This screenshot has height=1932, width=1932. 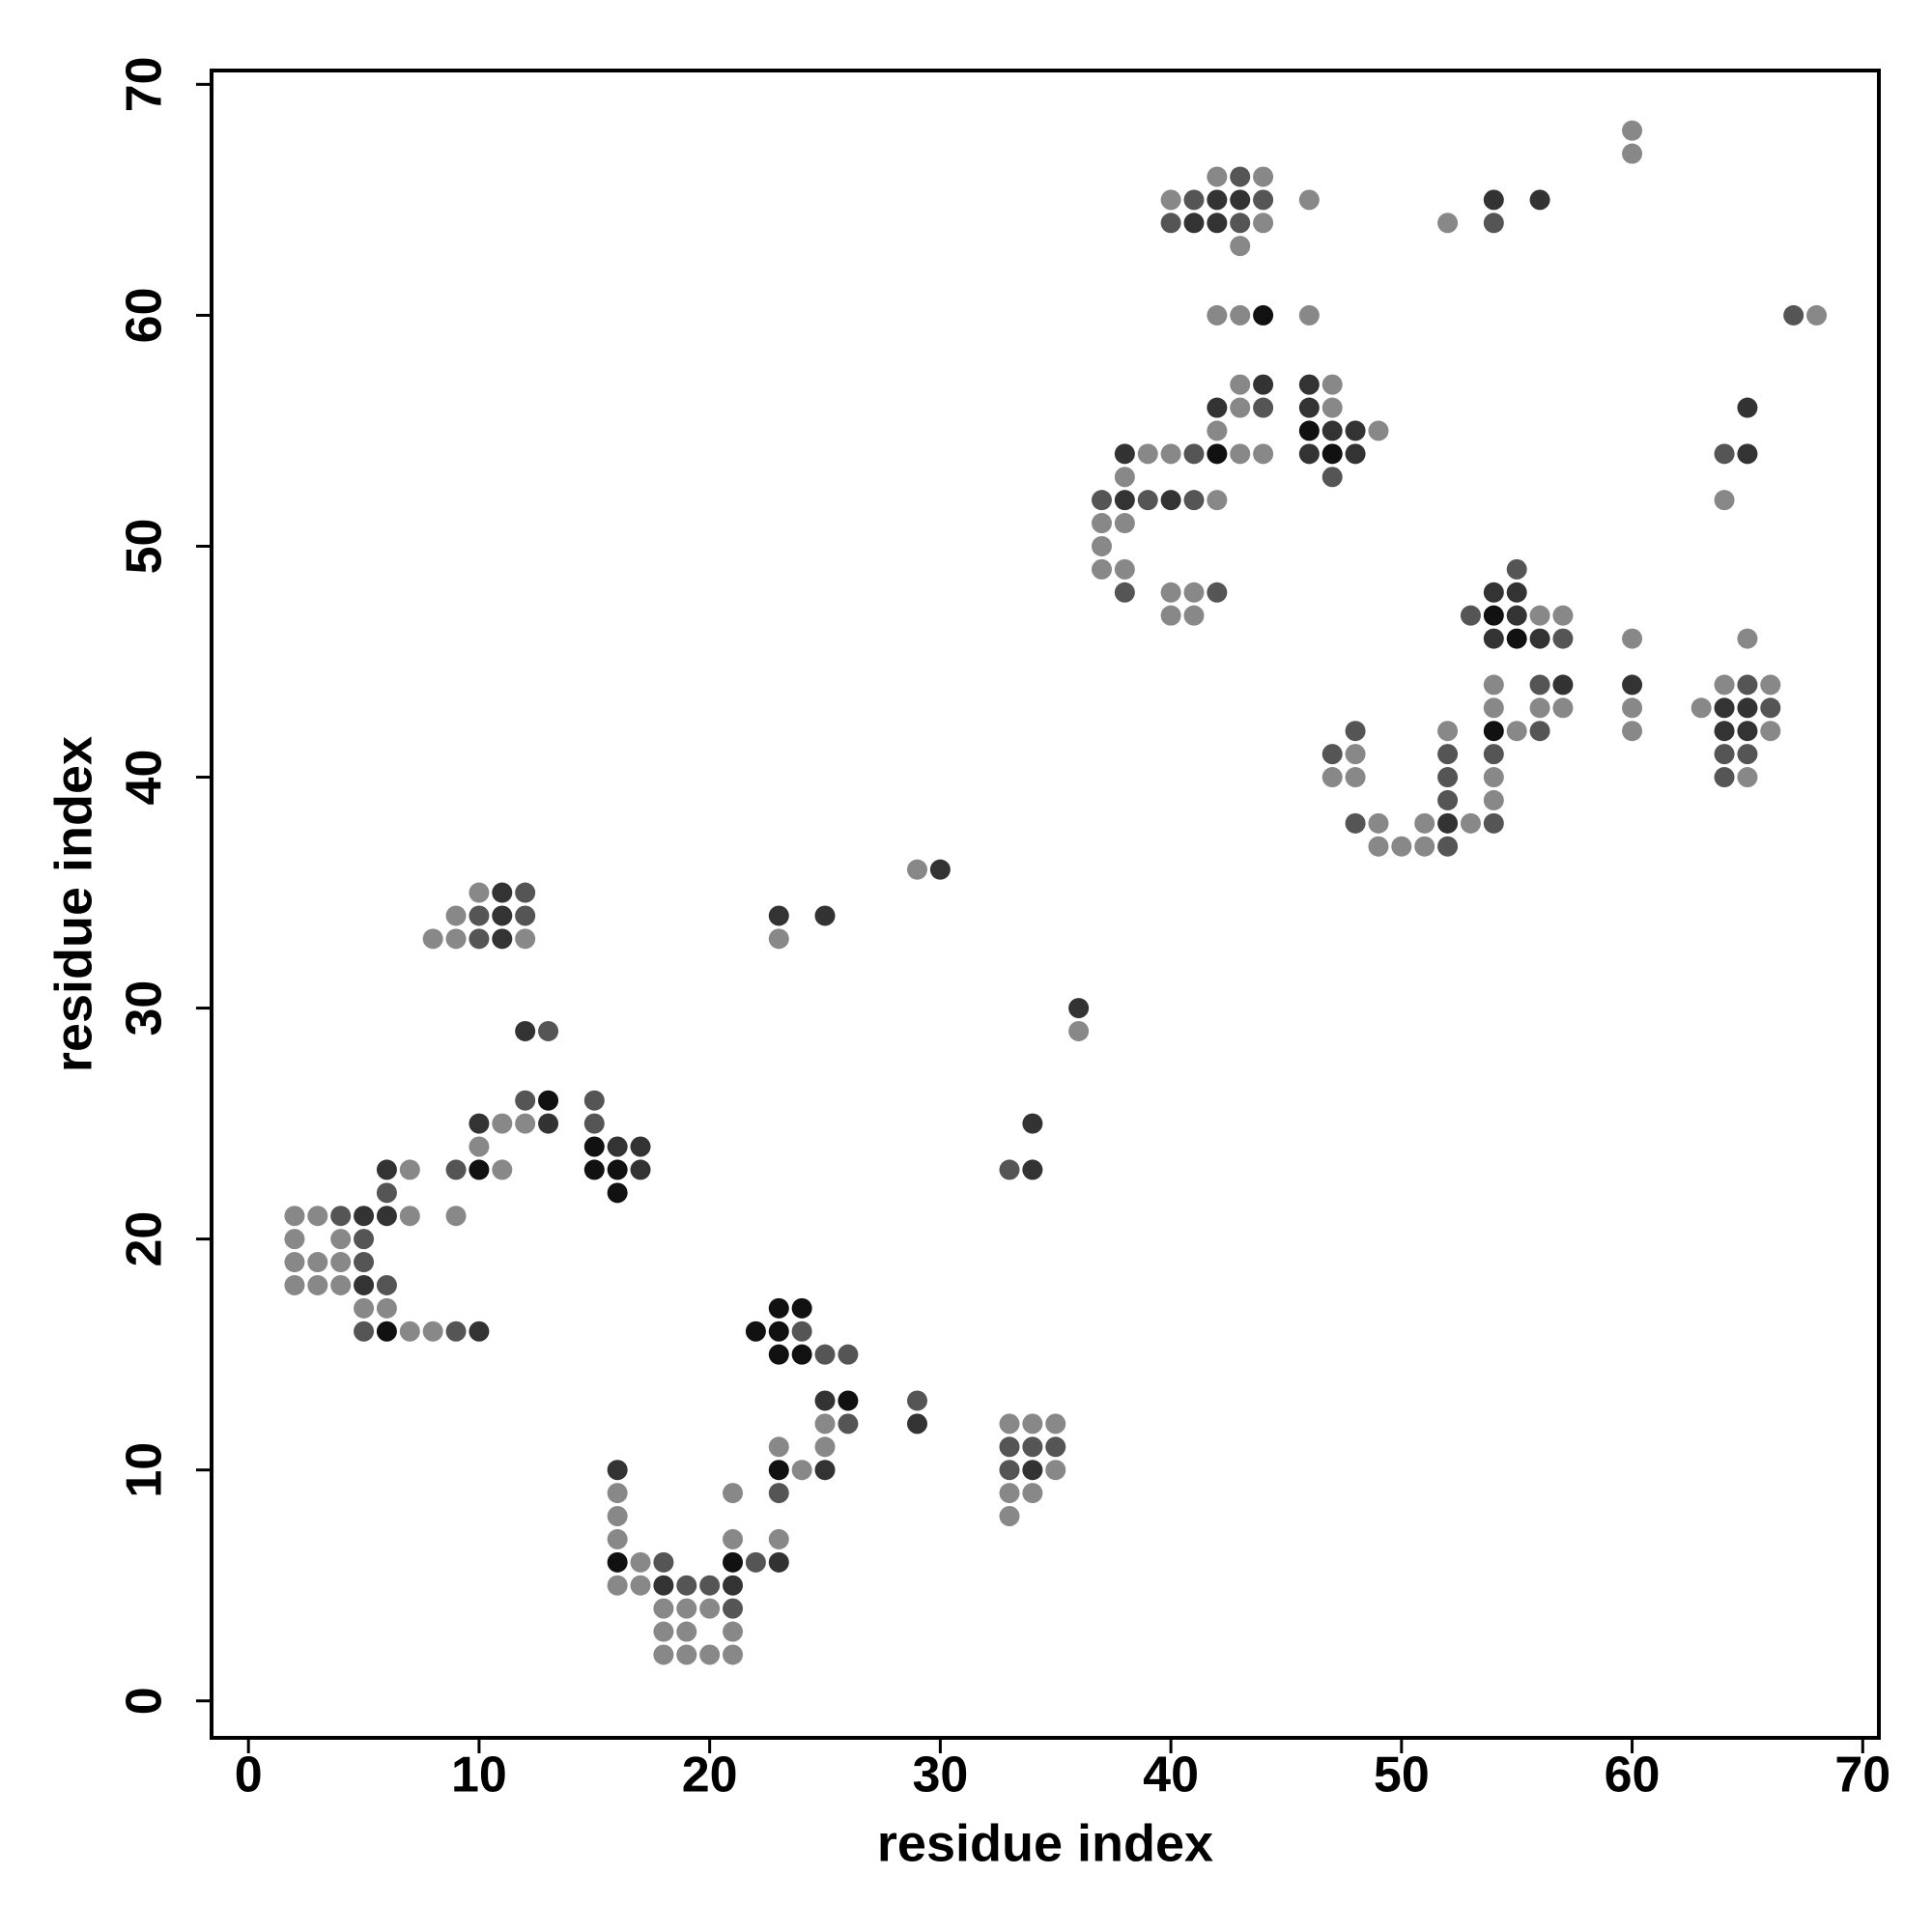 What do you see at coordinates (1402, 1775) in the screenshot?
I see `x-tick-label: 50` at bounding box center [1402, 1775].